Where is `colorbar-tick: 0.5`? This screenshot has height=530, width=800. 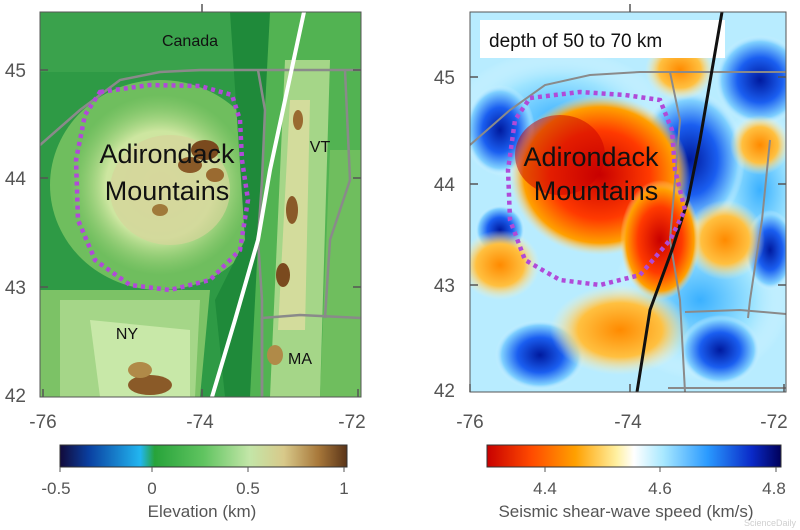
colorbar-tick: 0.5 is located at coordinates (248, 488).